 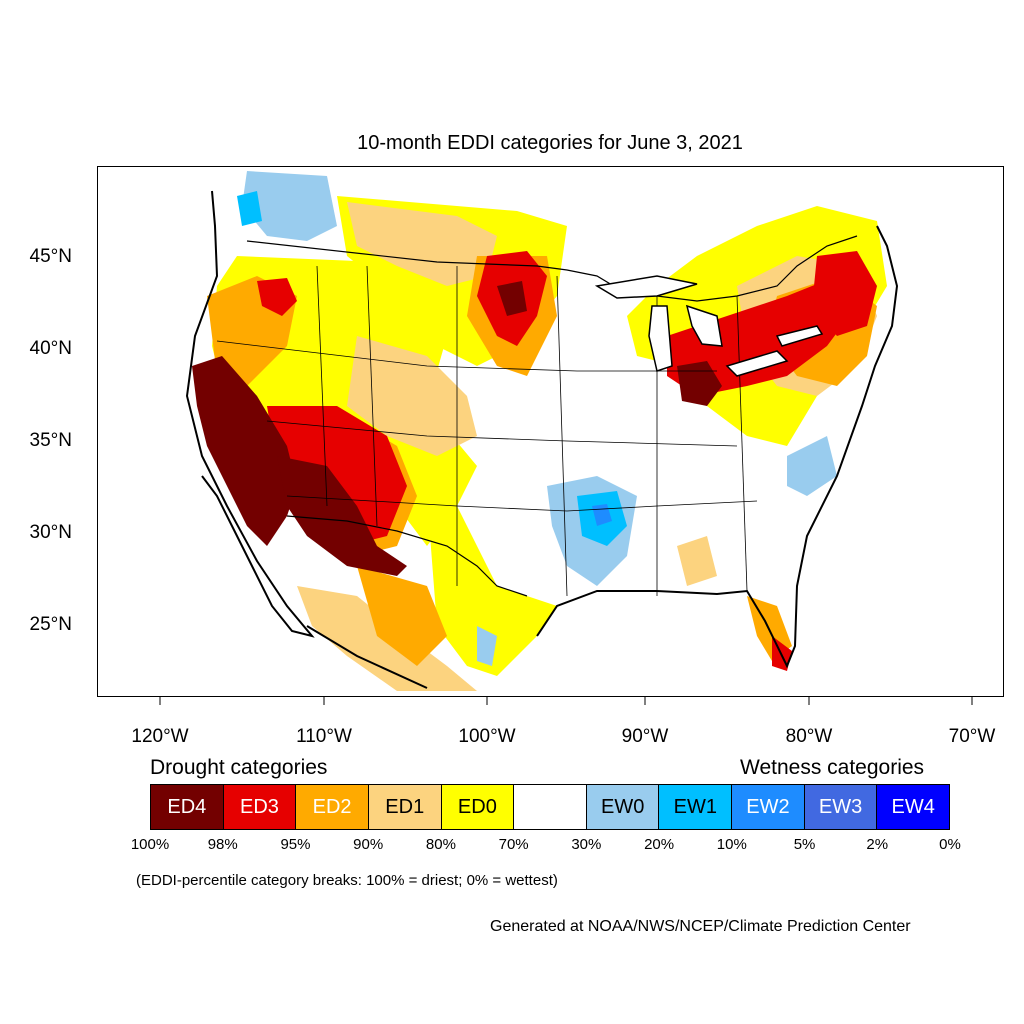 I want to click on drought-heading: Drought categories, so click(x=239, y=767).